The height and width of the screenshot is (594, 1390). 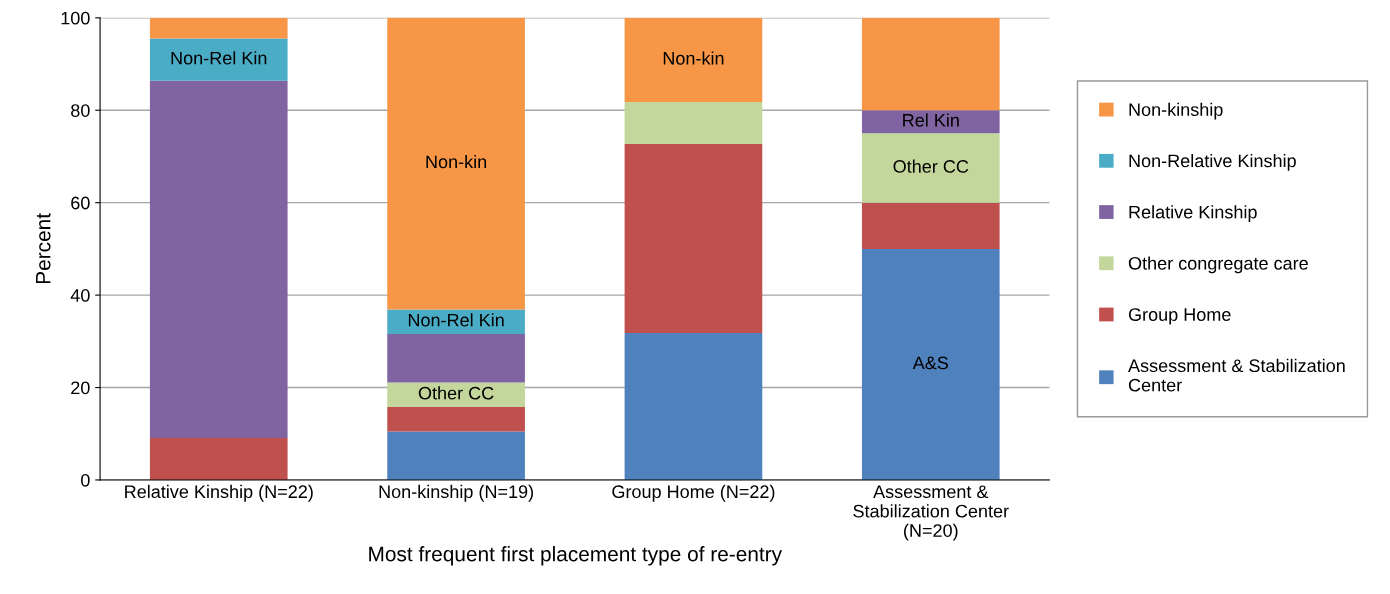 I want to click on y-tick-label: 0, so click(x=85, y=480).